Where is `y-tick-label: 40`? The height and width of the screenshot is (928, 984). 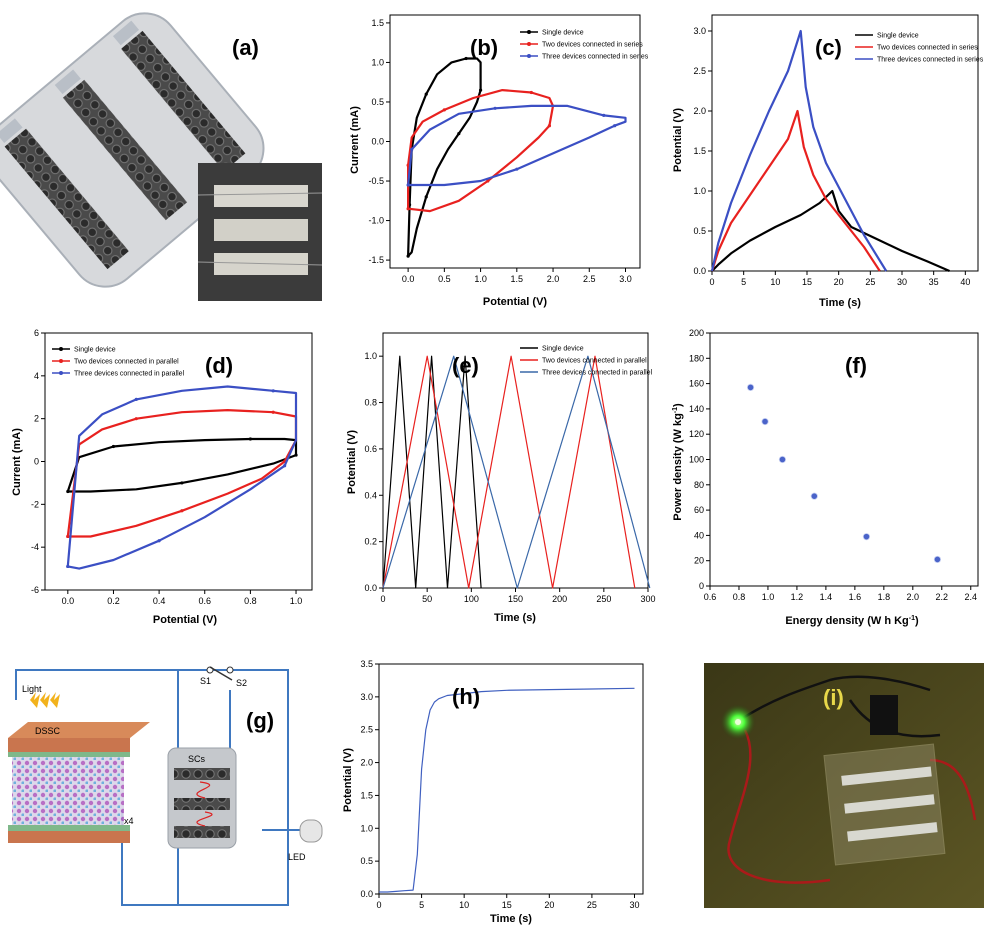
y-tick-label: 40 is located at coordinates (699, 535).